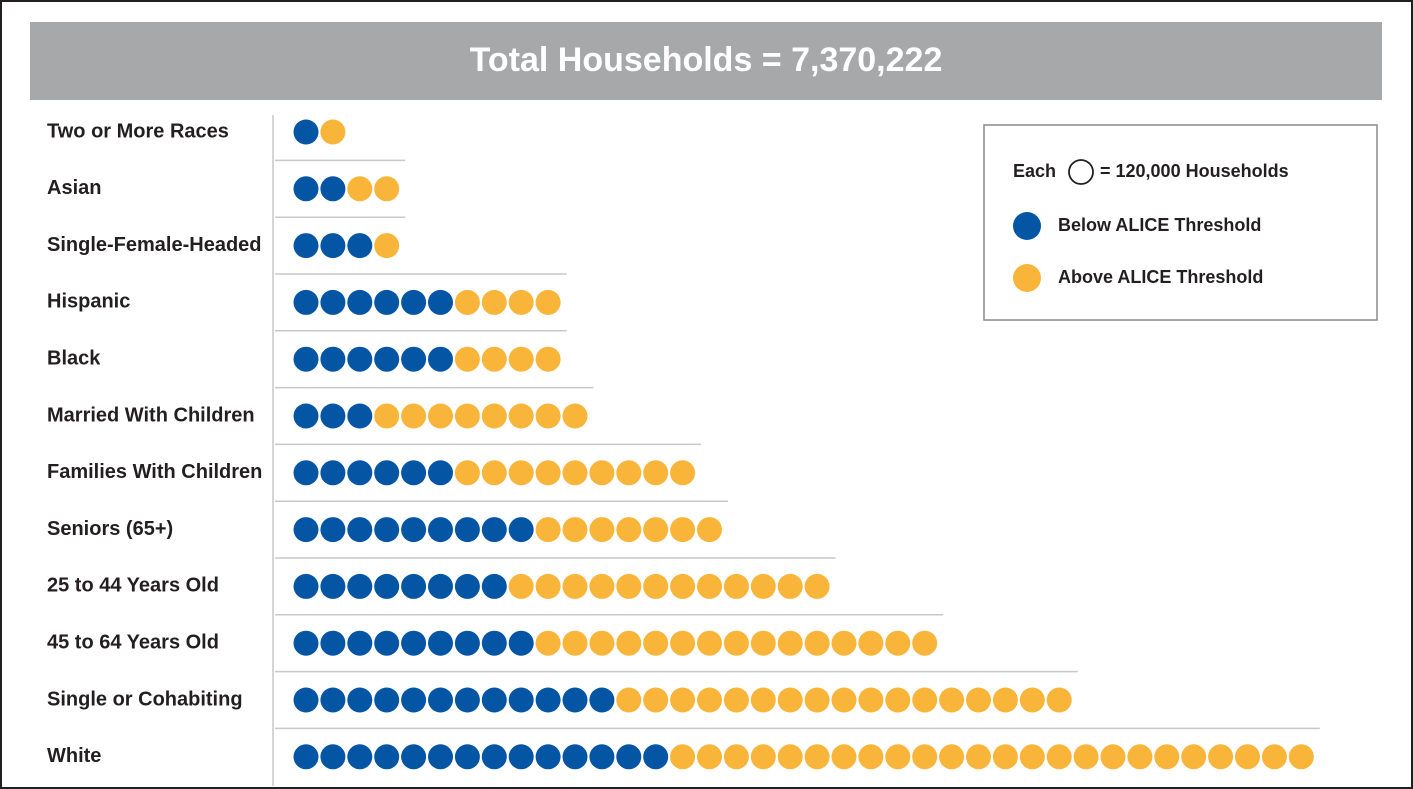 The image size is (1413, 789). I want to click on category-label: Seniors (65+), so click(110, 529).